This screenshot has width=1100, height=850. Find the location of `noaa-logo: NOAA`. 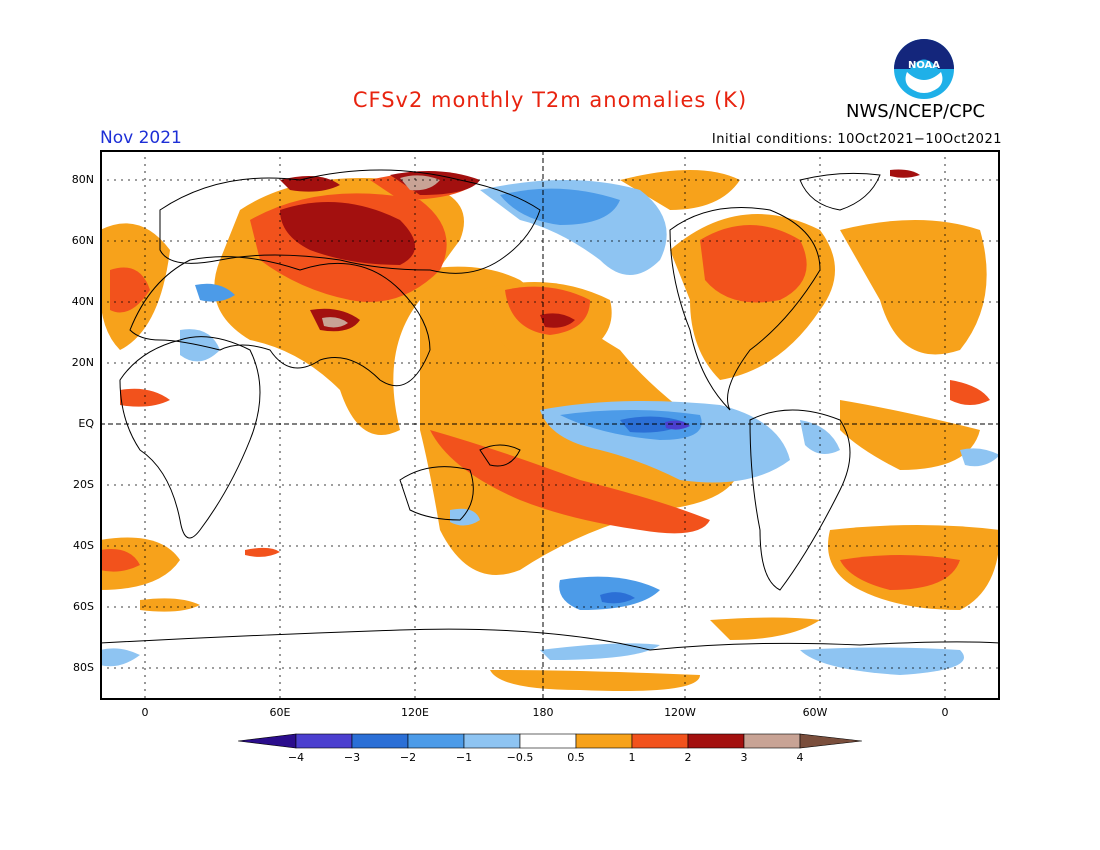

noaa-logo: NOAA is located at coordinates (924, 69).